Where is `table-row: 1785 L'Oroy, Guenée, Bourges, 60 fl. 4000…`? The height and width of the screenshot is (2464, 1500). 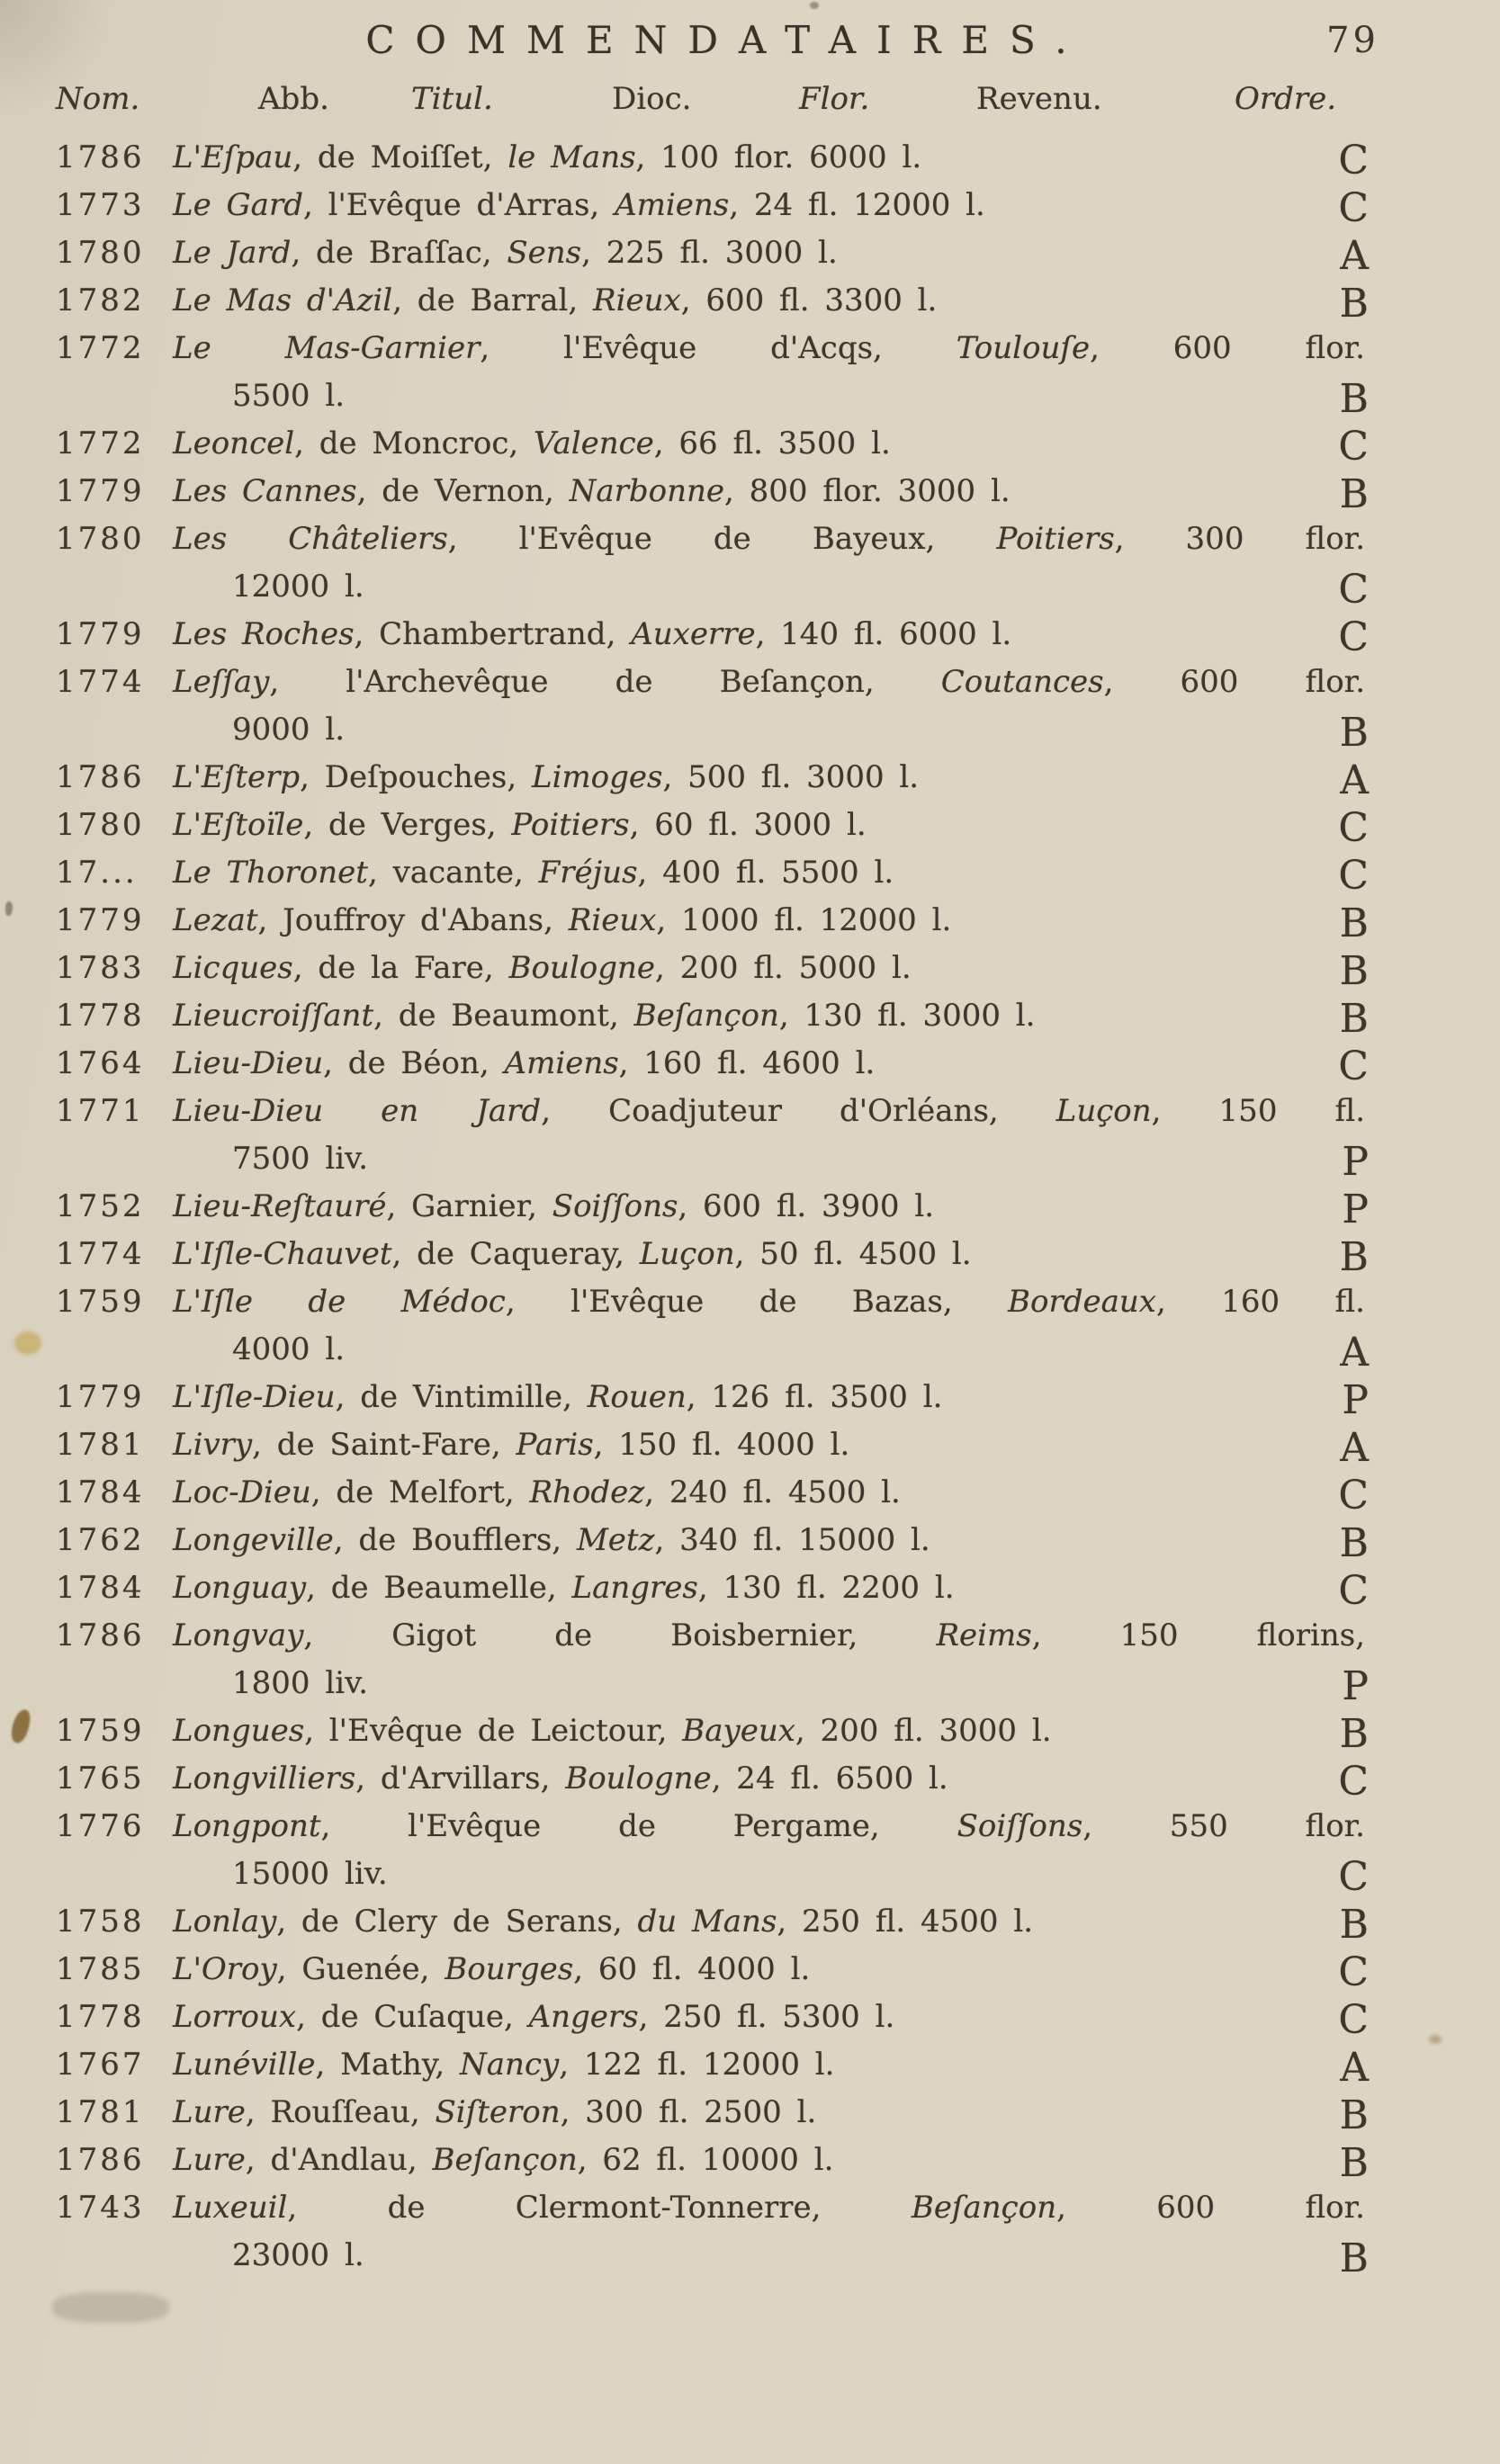
table-row: 1785 L'Oroy, Guenée, Bourges, 60 fl. 4000… is located at coordinates (712, 1970).